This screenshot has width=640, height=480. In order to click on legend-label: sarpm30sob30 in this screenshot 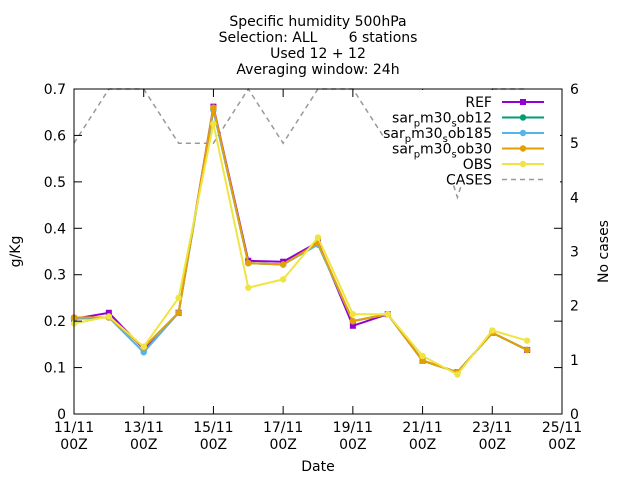, I will do `click(442, 151)`.